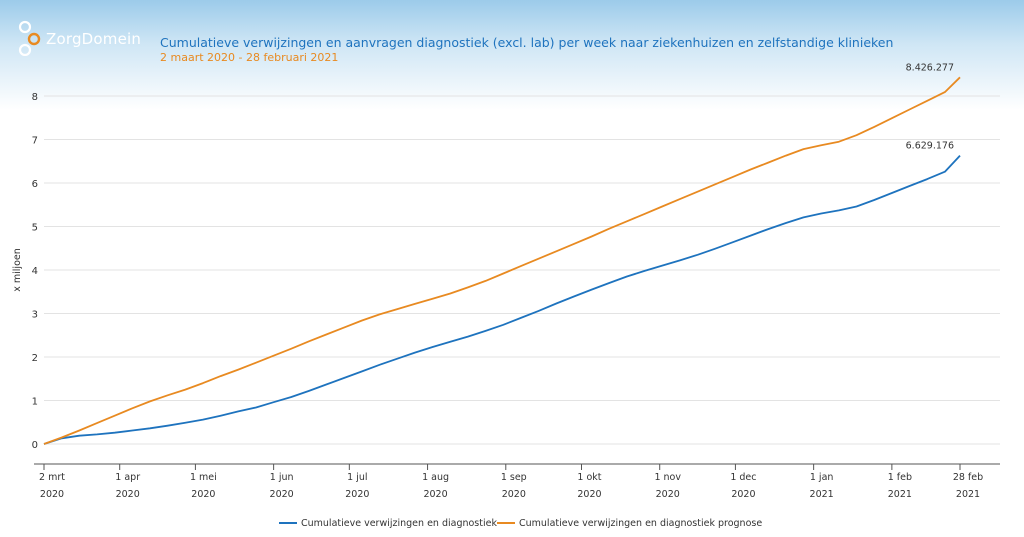  Describe the element at coordinates (743, 477) in the screenshot. I see `x-tick-label: 1 dec` at that location.